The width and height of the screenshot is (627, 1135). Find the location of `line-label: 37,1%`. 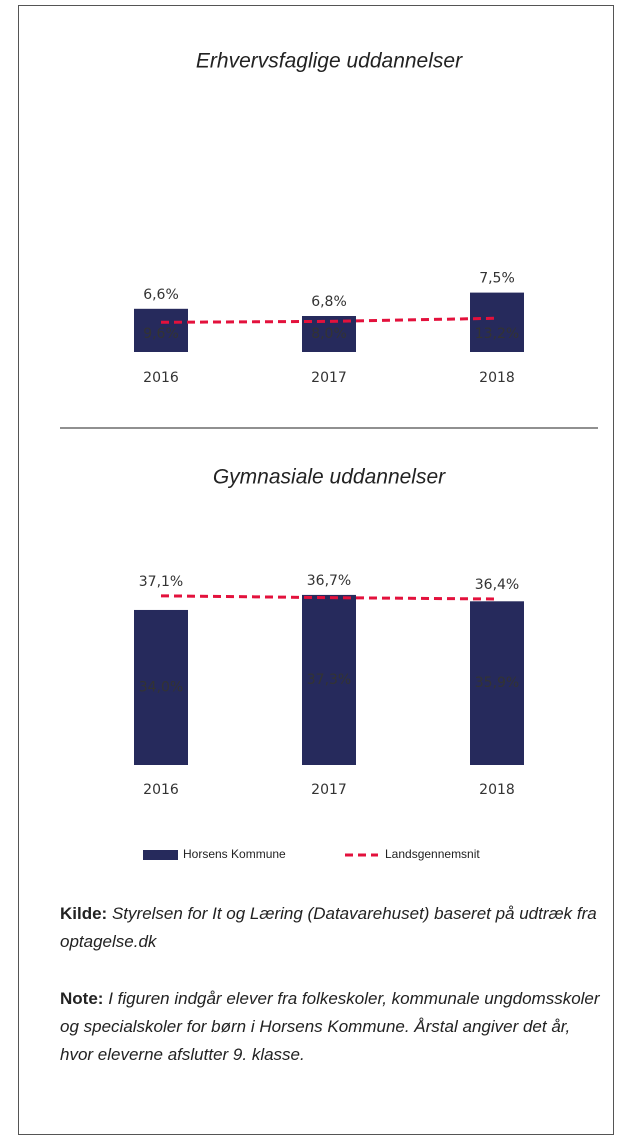

line-label: 37,1% is located at coordinates (161, 582).